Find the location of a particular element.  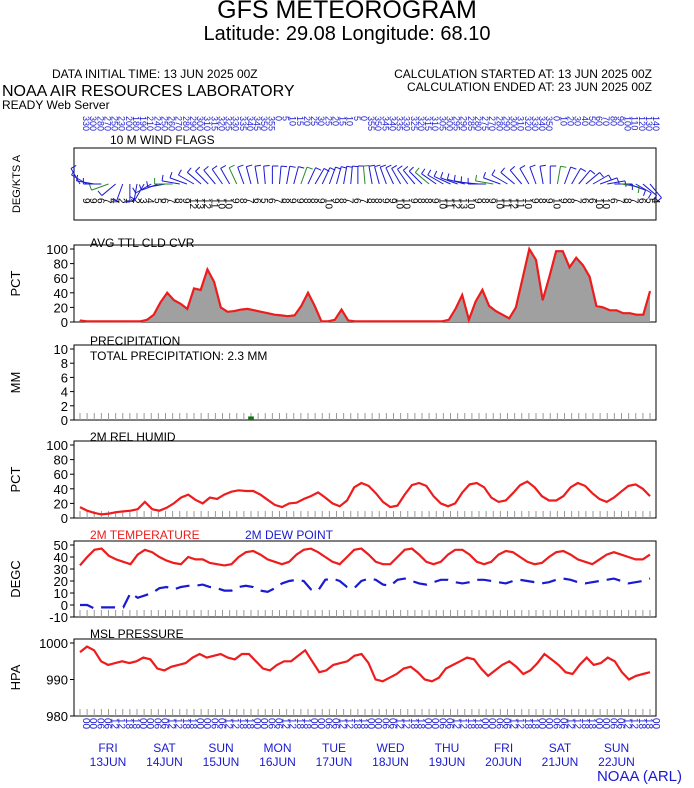

cloud-ytick-label: 20 is located at coordinates (61, 307).